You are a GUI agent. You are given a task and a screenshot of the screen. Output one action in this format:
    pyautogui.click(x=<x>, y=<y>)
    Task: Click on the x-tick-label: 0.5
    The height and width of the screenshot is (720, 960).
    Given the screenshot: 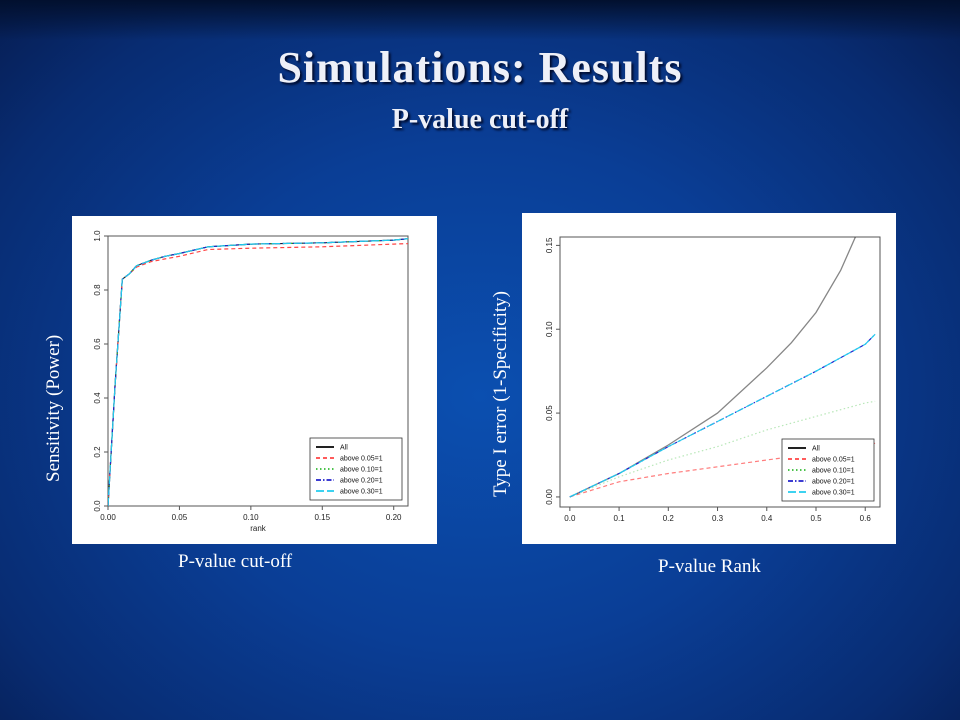 What is the action you would take?
    pyautogui.click(x=816, y=518)
    